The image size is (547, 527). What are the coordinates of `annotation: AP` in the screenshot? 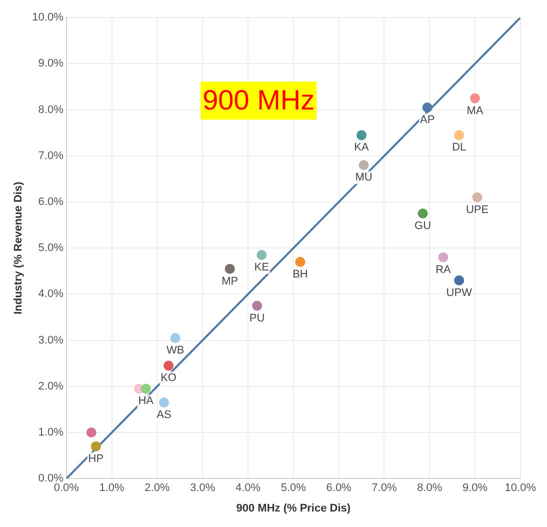 It's located at (427, 120).